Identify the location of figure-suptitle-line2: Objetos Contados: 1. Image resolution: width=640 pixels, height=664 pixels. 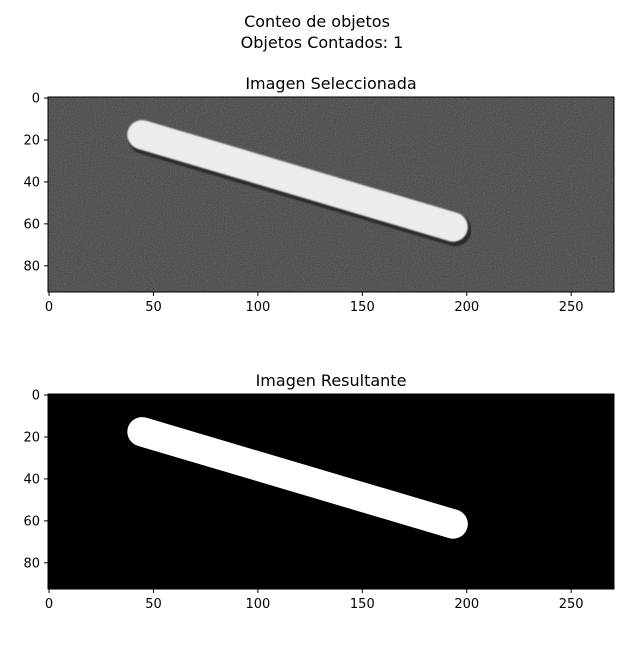
(322, 42).